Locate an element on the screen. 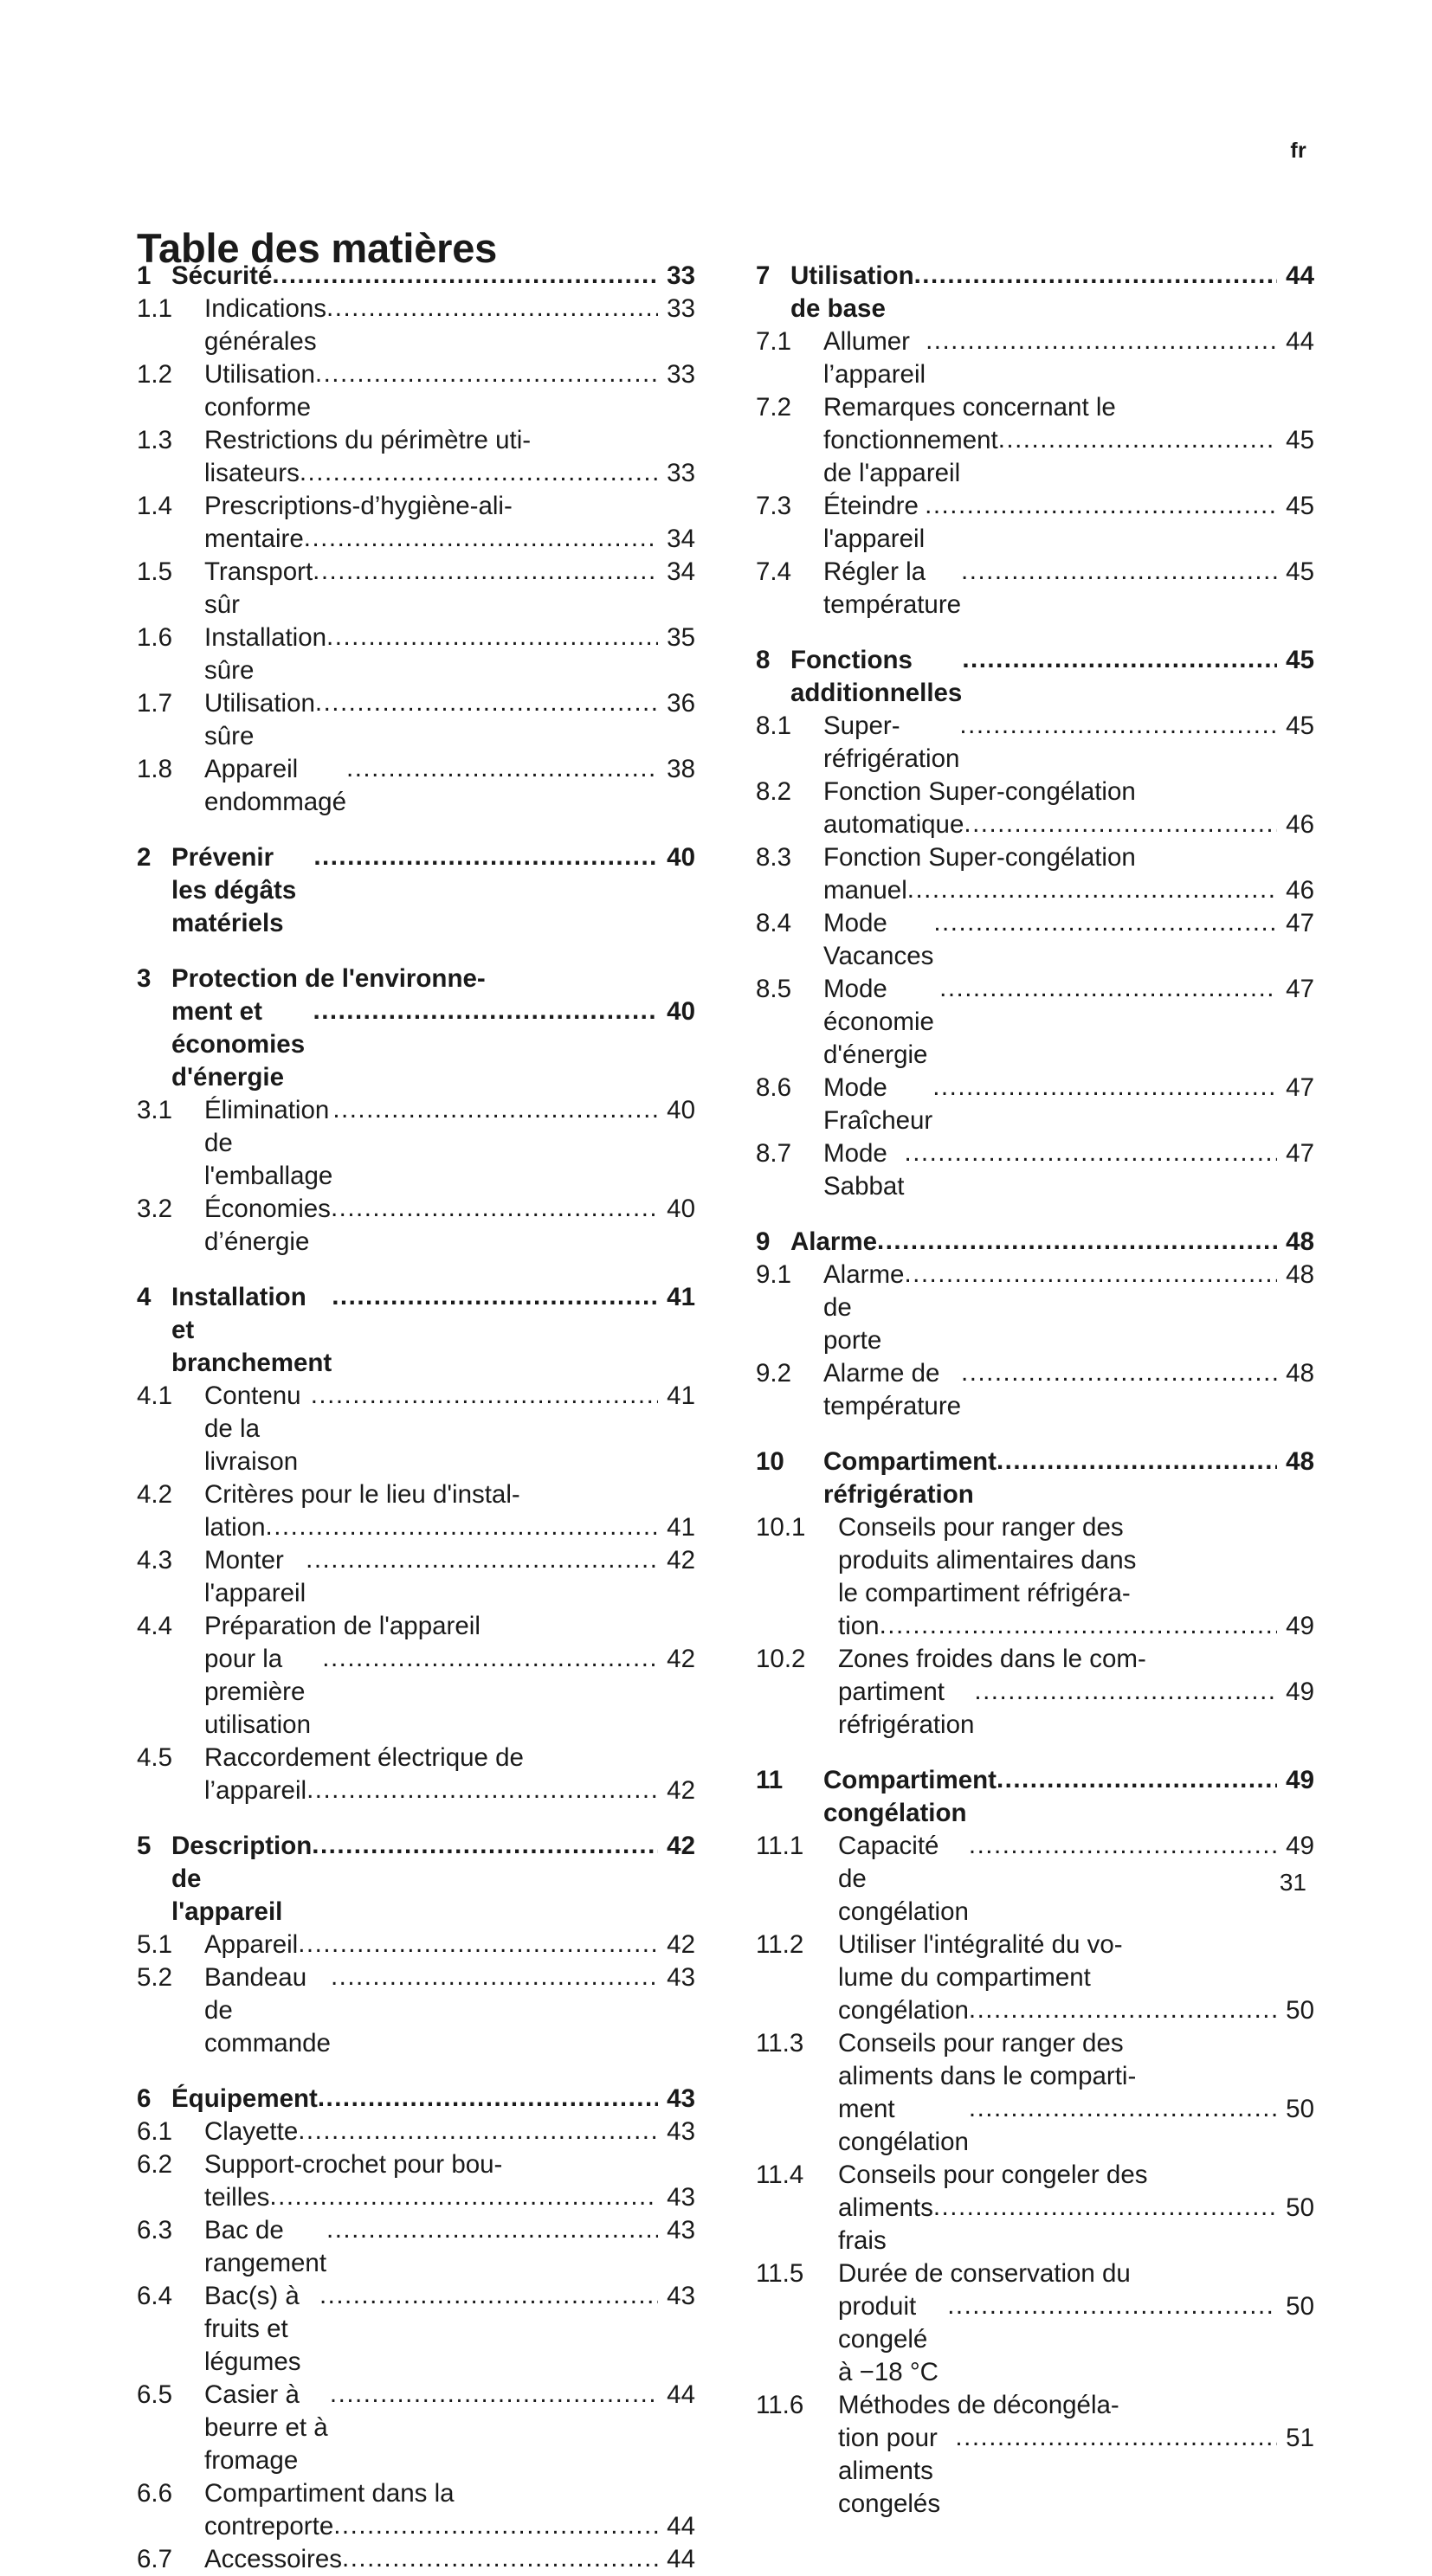 This screenshot has width=1432, height=2576. toc-entry: 1.6 Installation sûre 35 is located at coordinates (416, 654).